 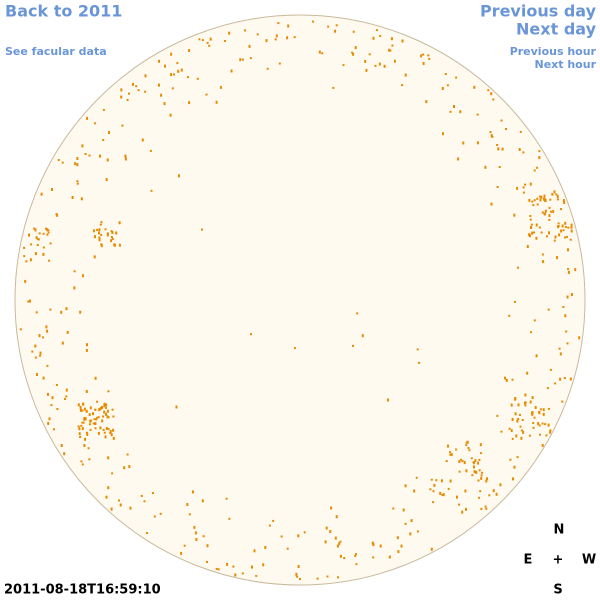 What do you see at coordinates (56, 51) in the screenshot?
I see `facular-link: See facular data` at bounding box center [56, 51].